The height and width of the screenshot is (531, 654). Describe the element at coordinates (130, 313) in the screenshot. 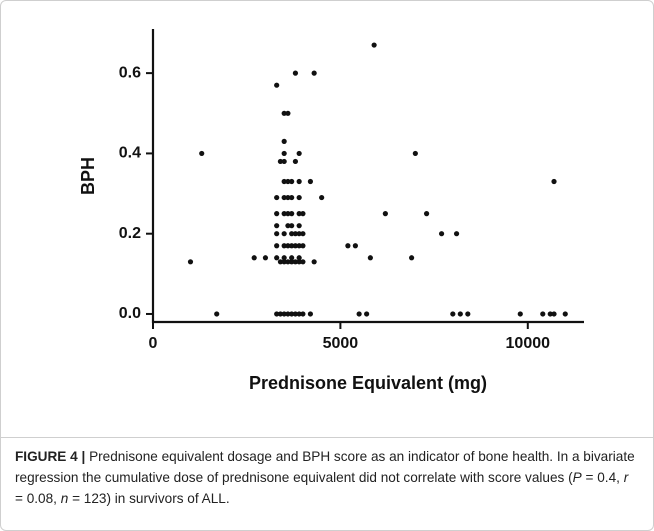

I see `y-tick-label: 0.0` at that location.